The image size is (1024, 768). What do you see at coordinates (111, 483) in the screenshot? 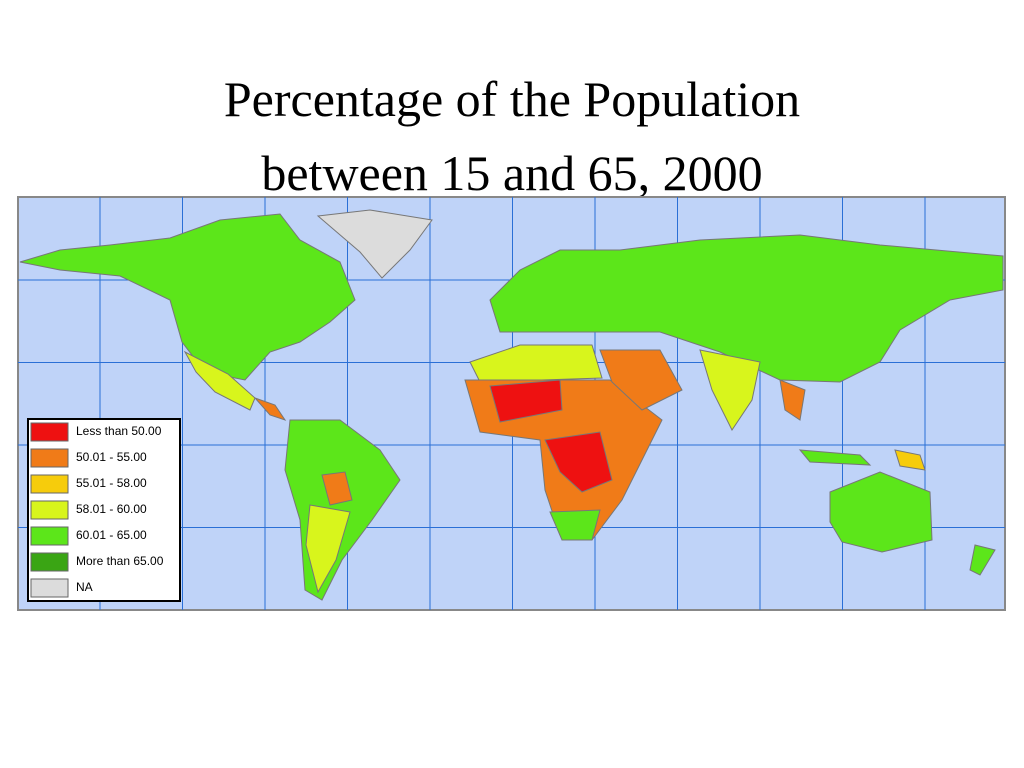
I see `legend-label: 55.01 - 58.00` at bounding box center [111, 483].